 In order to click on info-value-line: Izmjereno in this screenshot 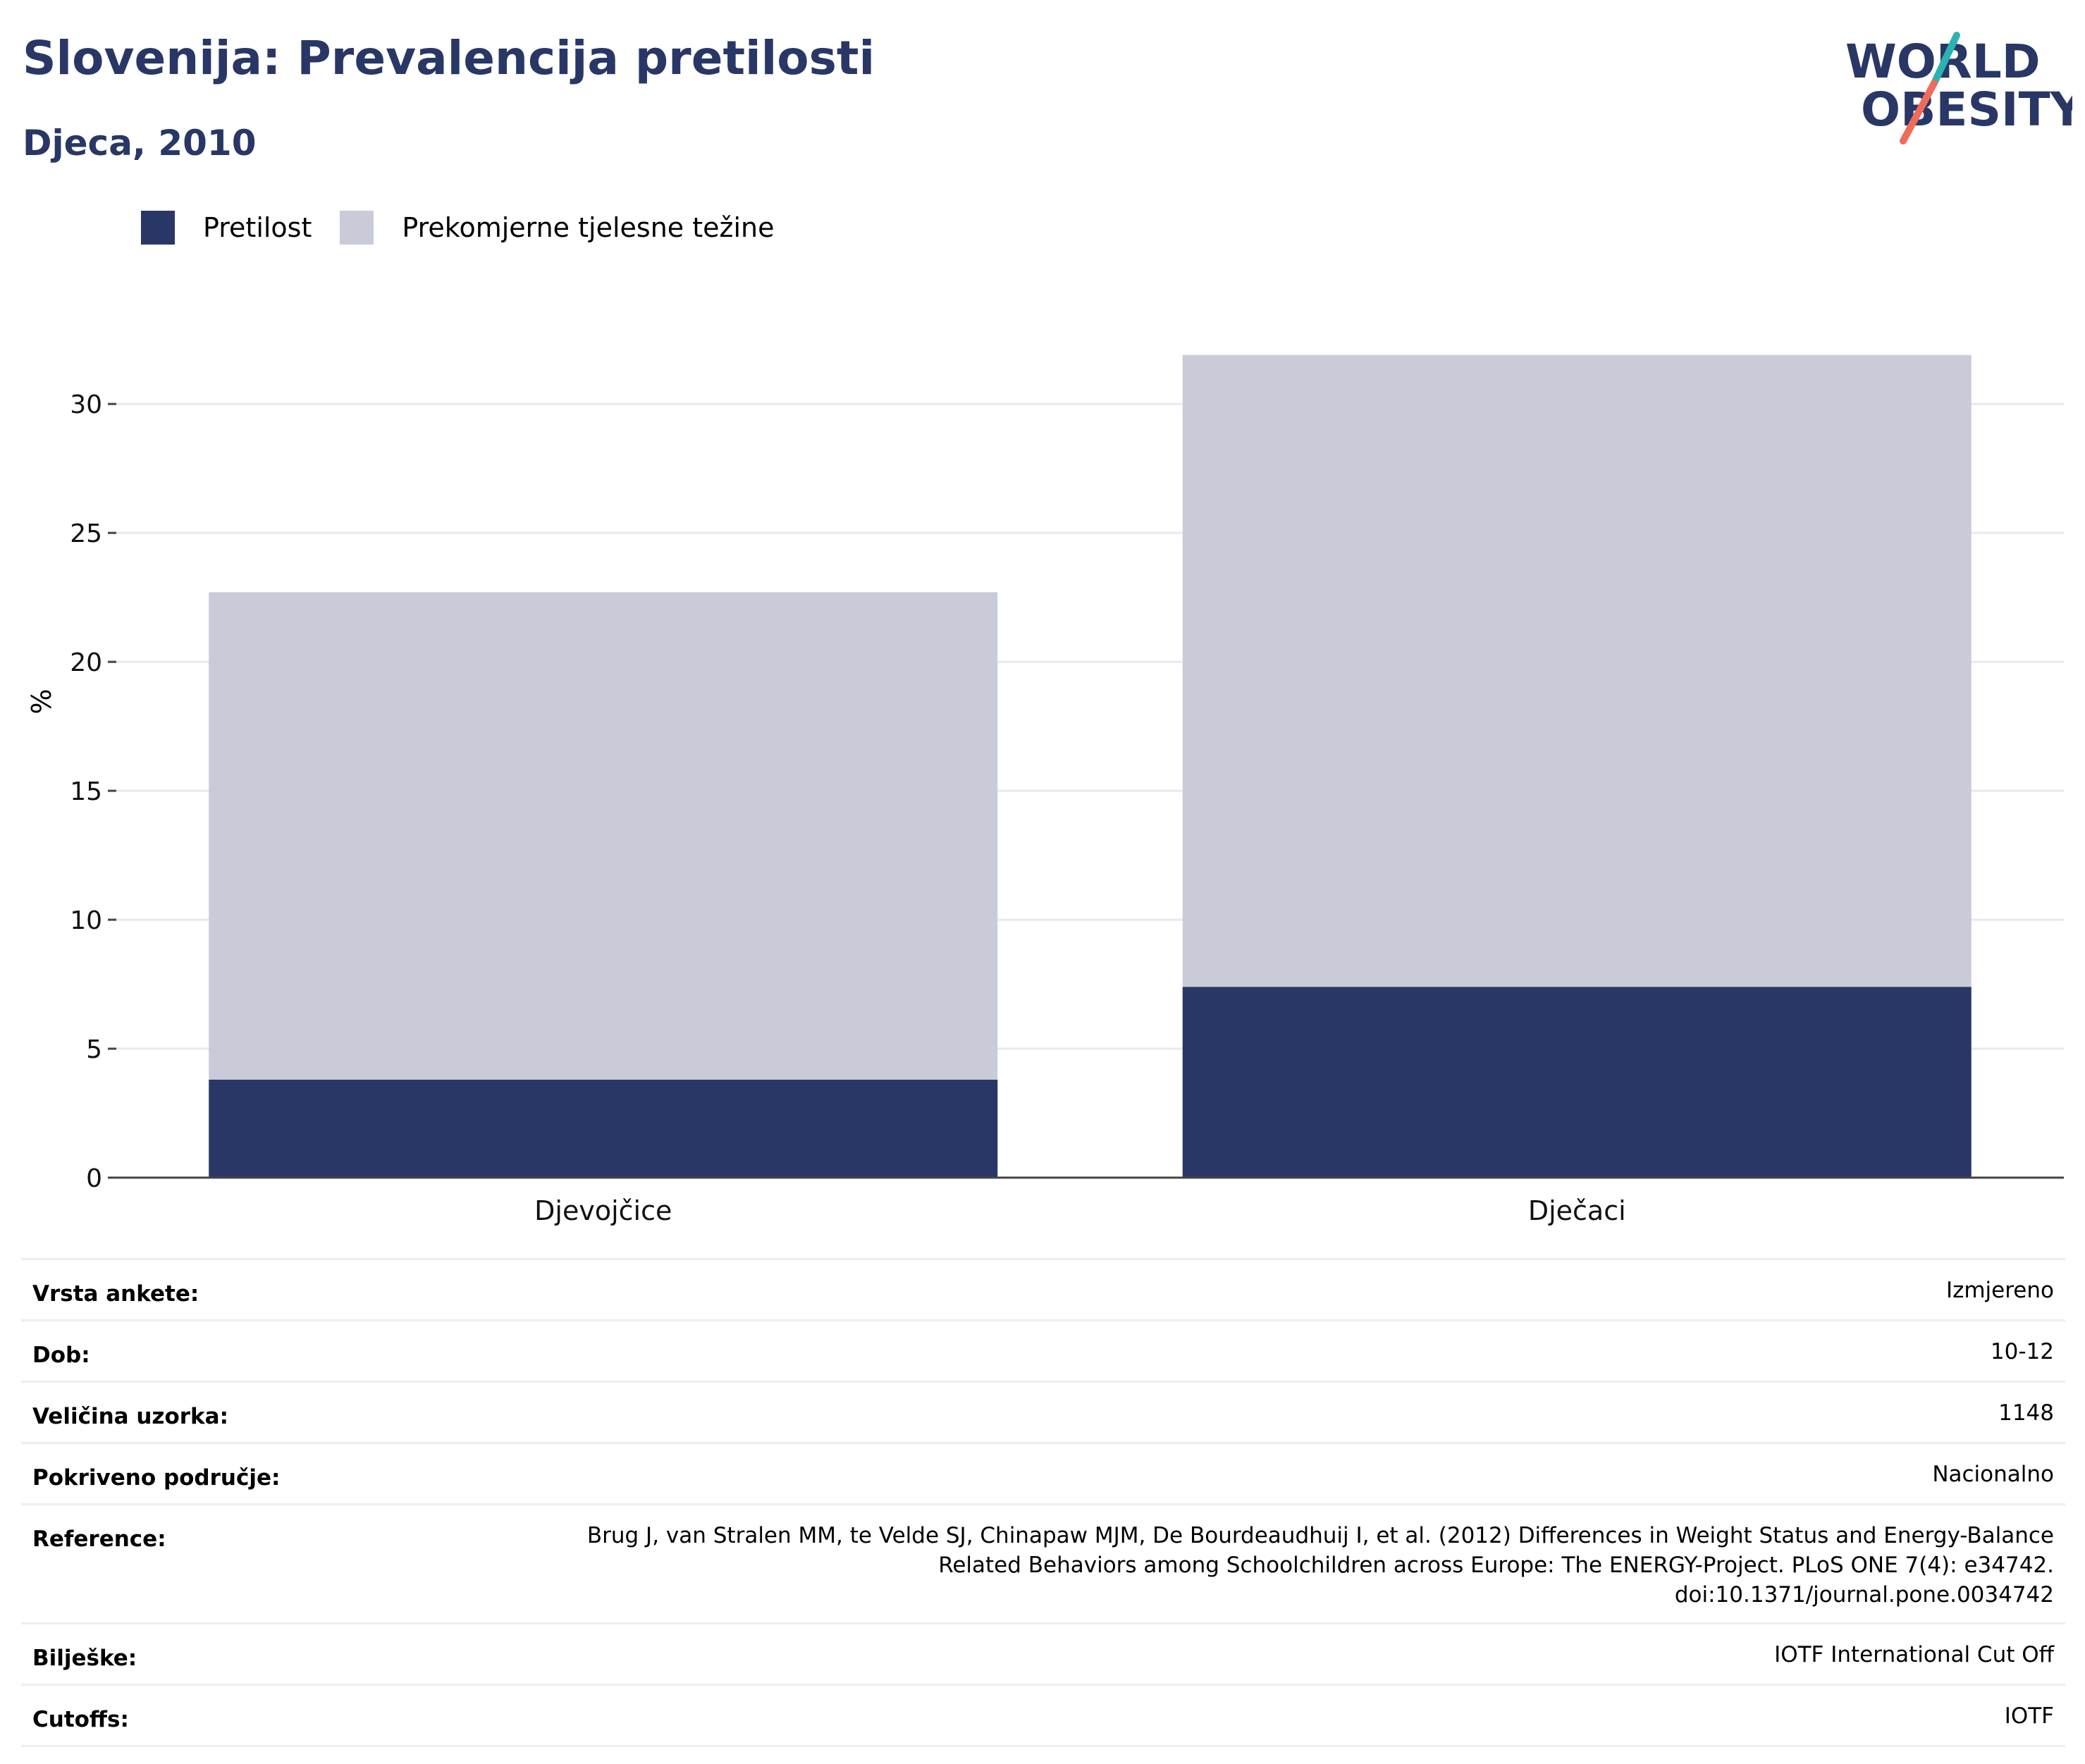, I will do `click(1999, 1290)`.